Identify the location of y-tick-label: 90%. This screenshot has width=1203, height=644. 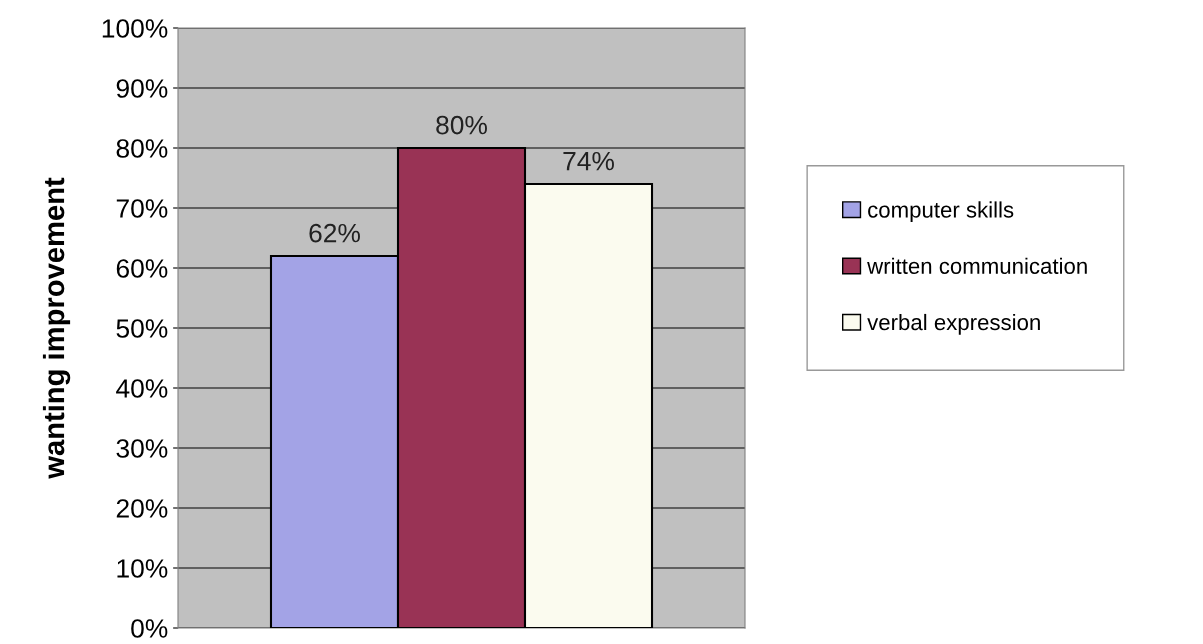
(142, 88).